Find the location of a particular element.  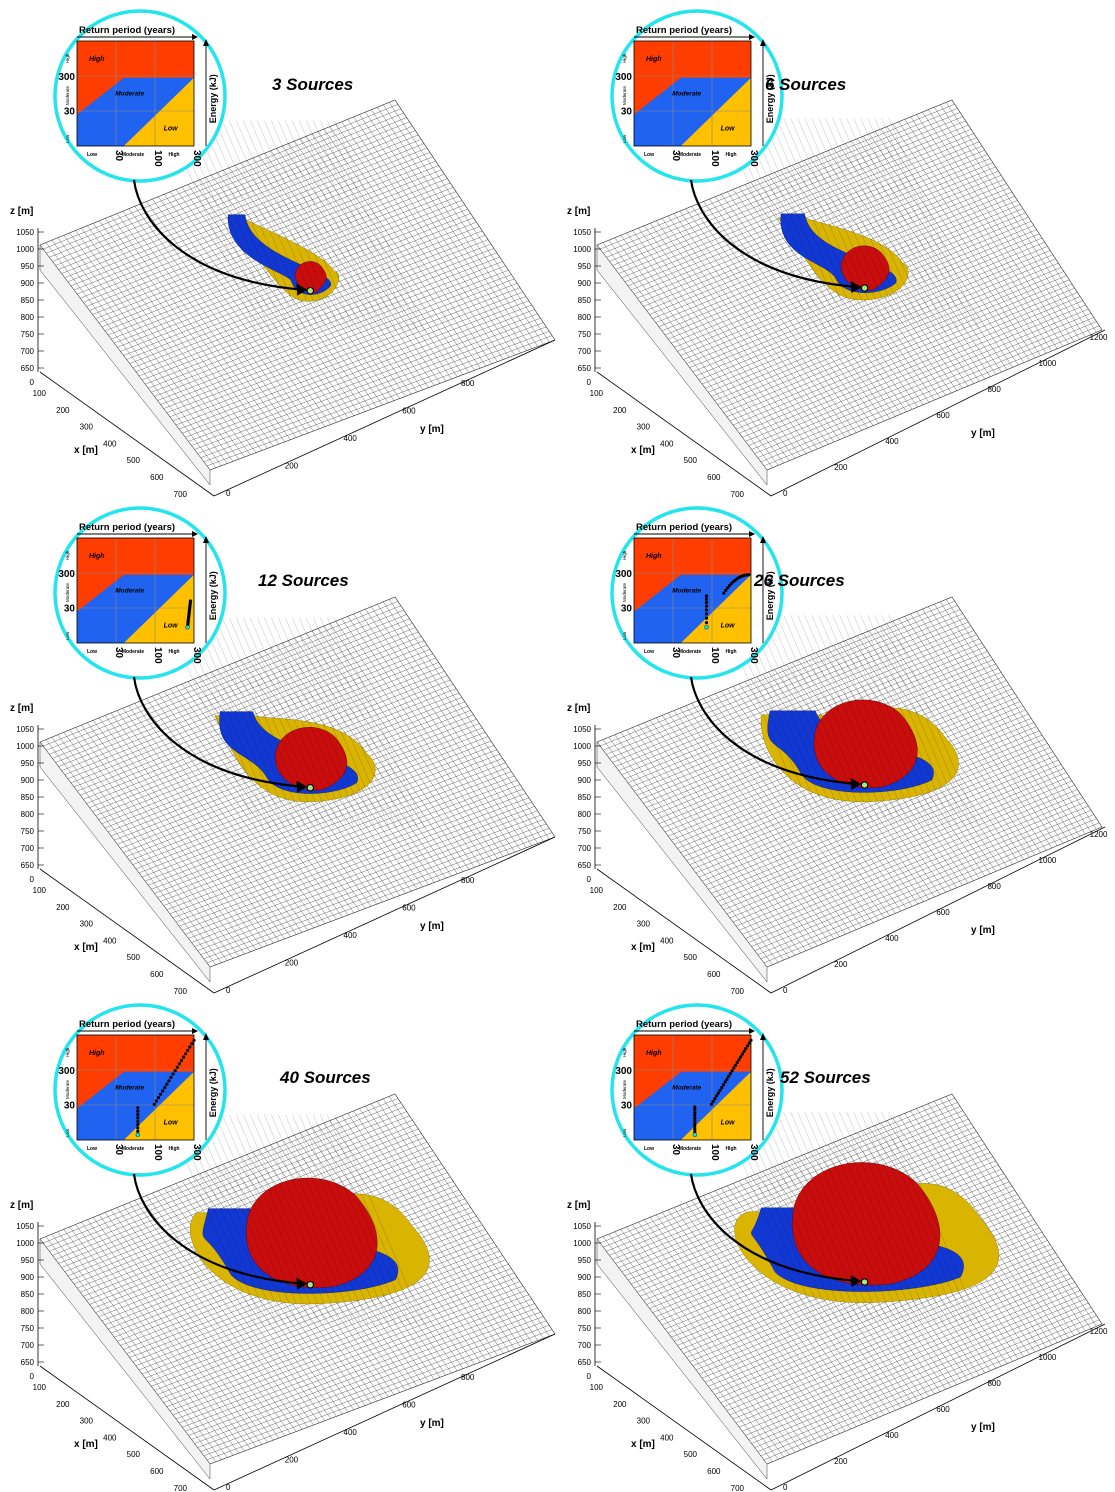

x-tick-label: 300 is located at coordinates (644, 1421).